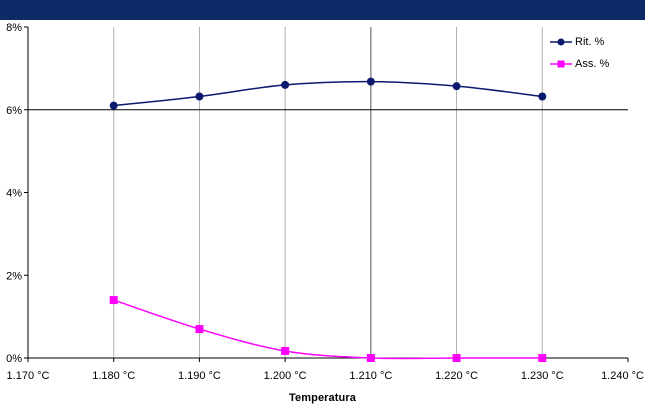 The image size is (645, 404). I want to click on chart-legend: Rit. % Ass. %, so click(588, 57).